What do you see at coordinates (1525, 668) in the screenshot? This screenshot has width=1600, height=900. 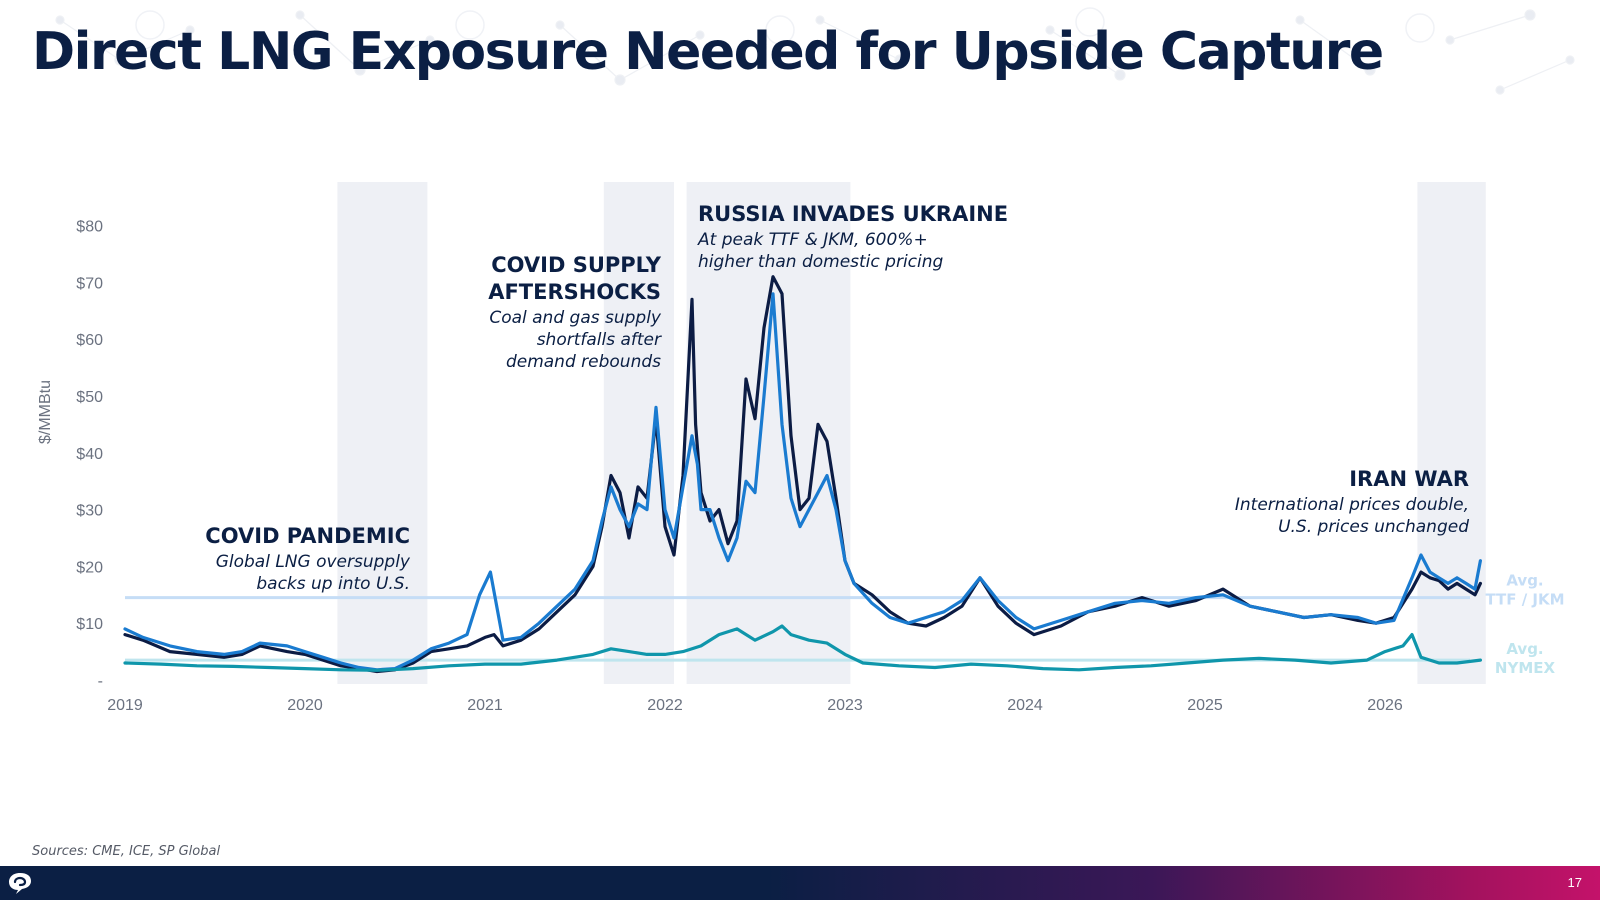 I see `average-label: NYMEX` at bounding box center [1525, 668].